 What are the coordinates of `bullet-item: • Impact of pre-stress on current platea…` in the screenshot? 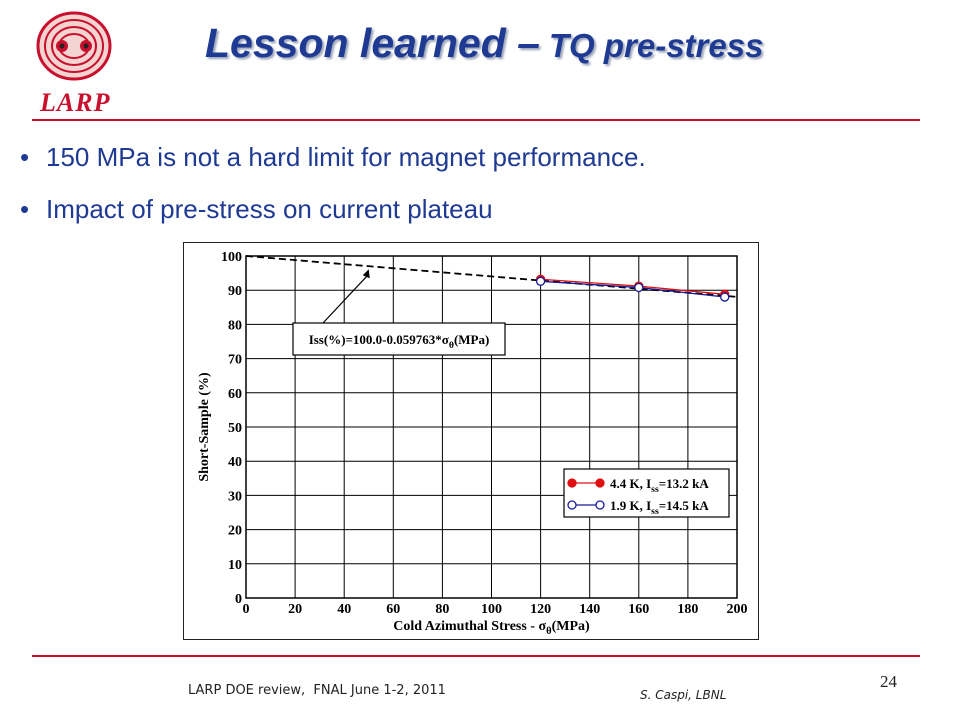 It's located at (333, 218).